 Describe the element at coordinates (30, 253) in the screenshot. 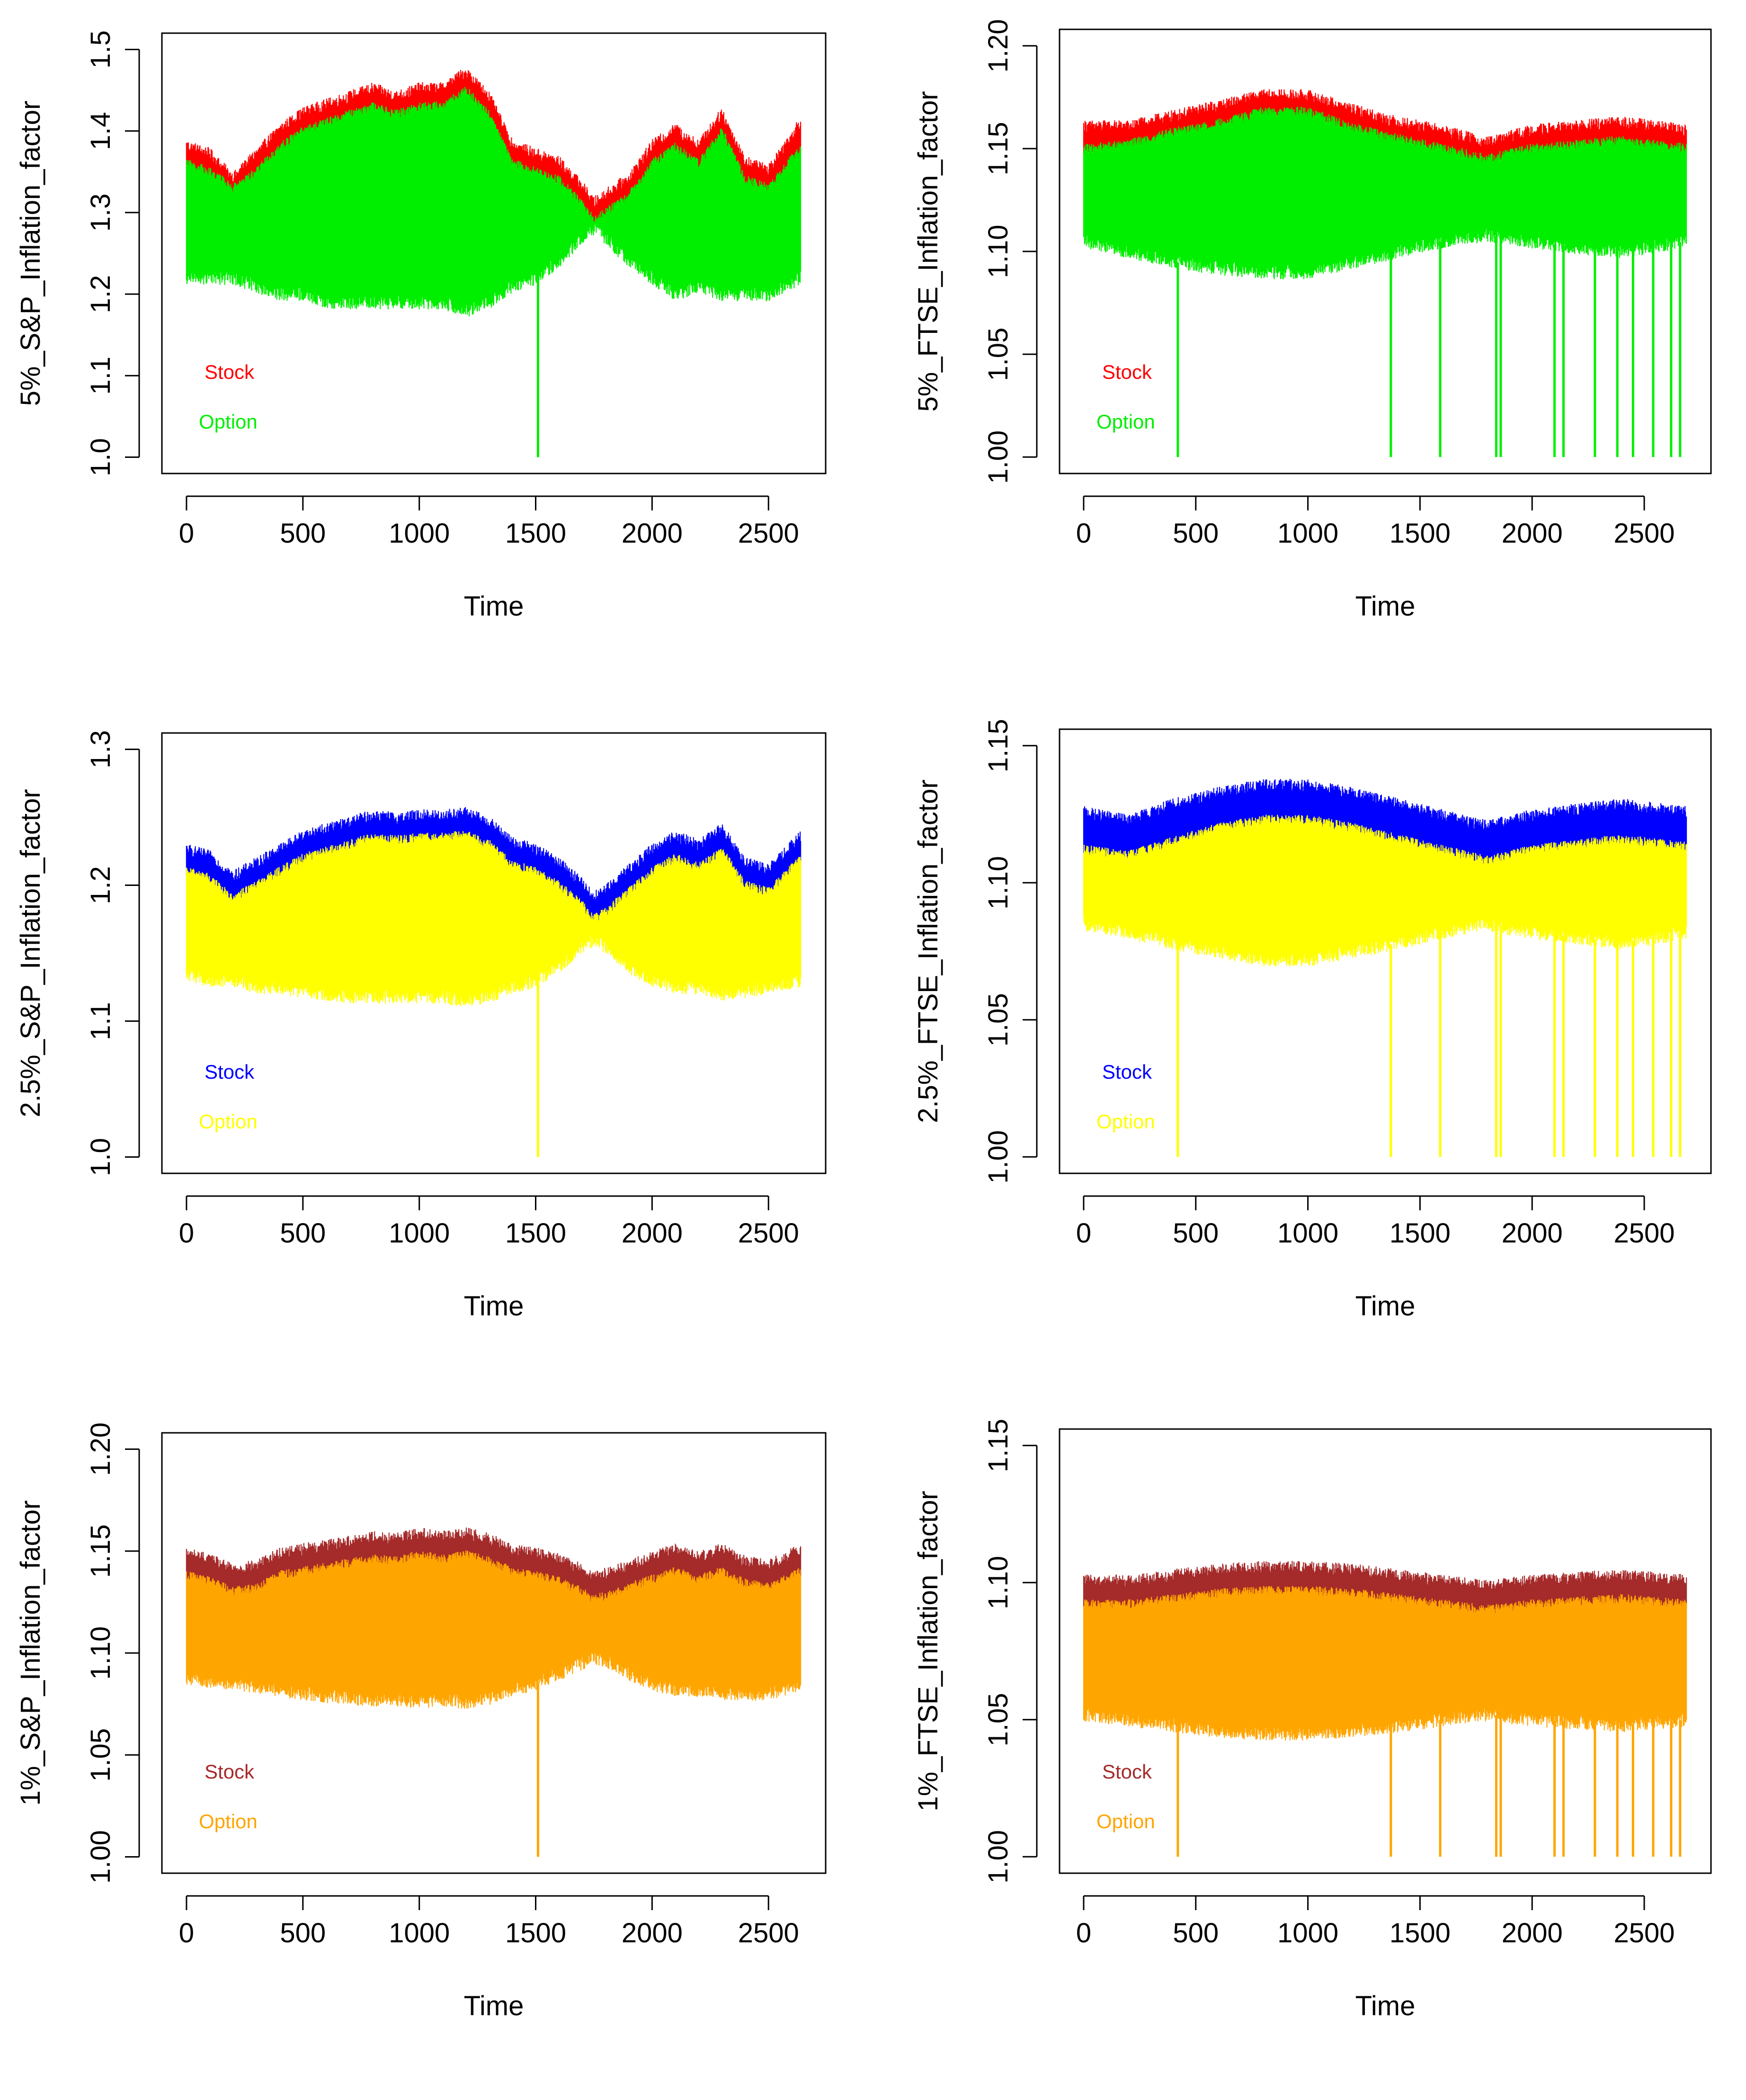

I see `y-axis-label: 5%_S&P_Inflation_factor` at that location.